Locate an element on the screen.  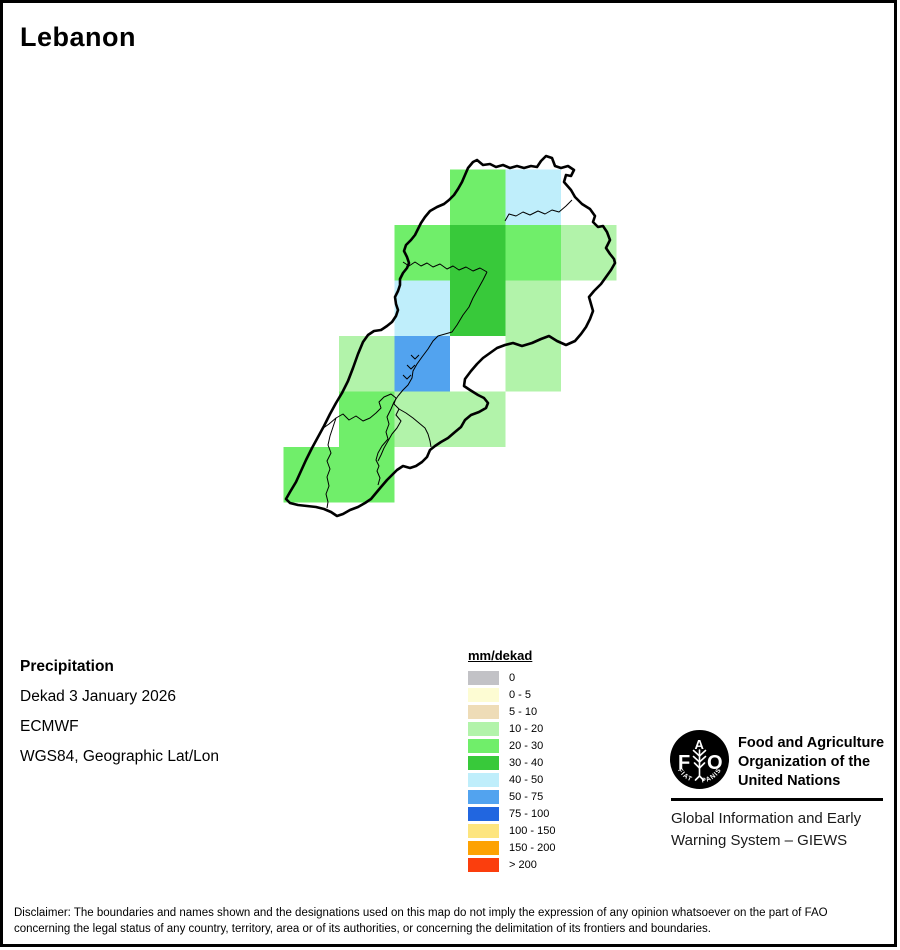
legend-label: 20 - 30 is located at coordinates (526, 745).